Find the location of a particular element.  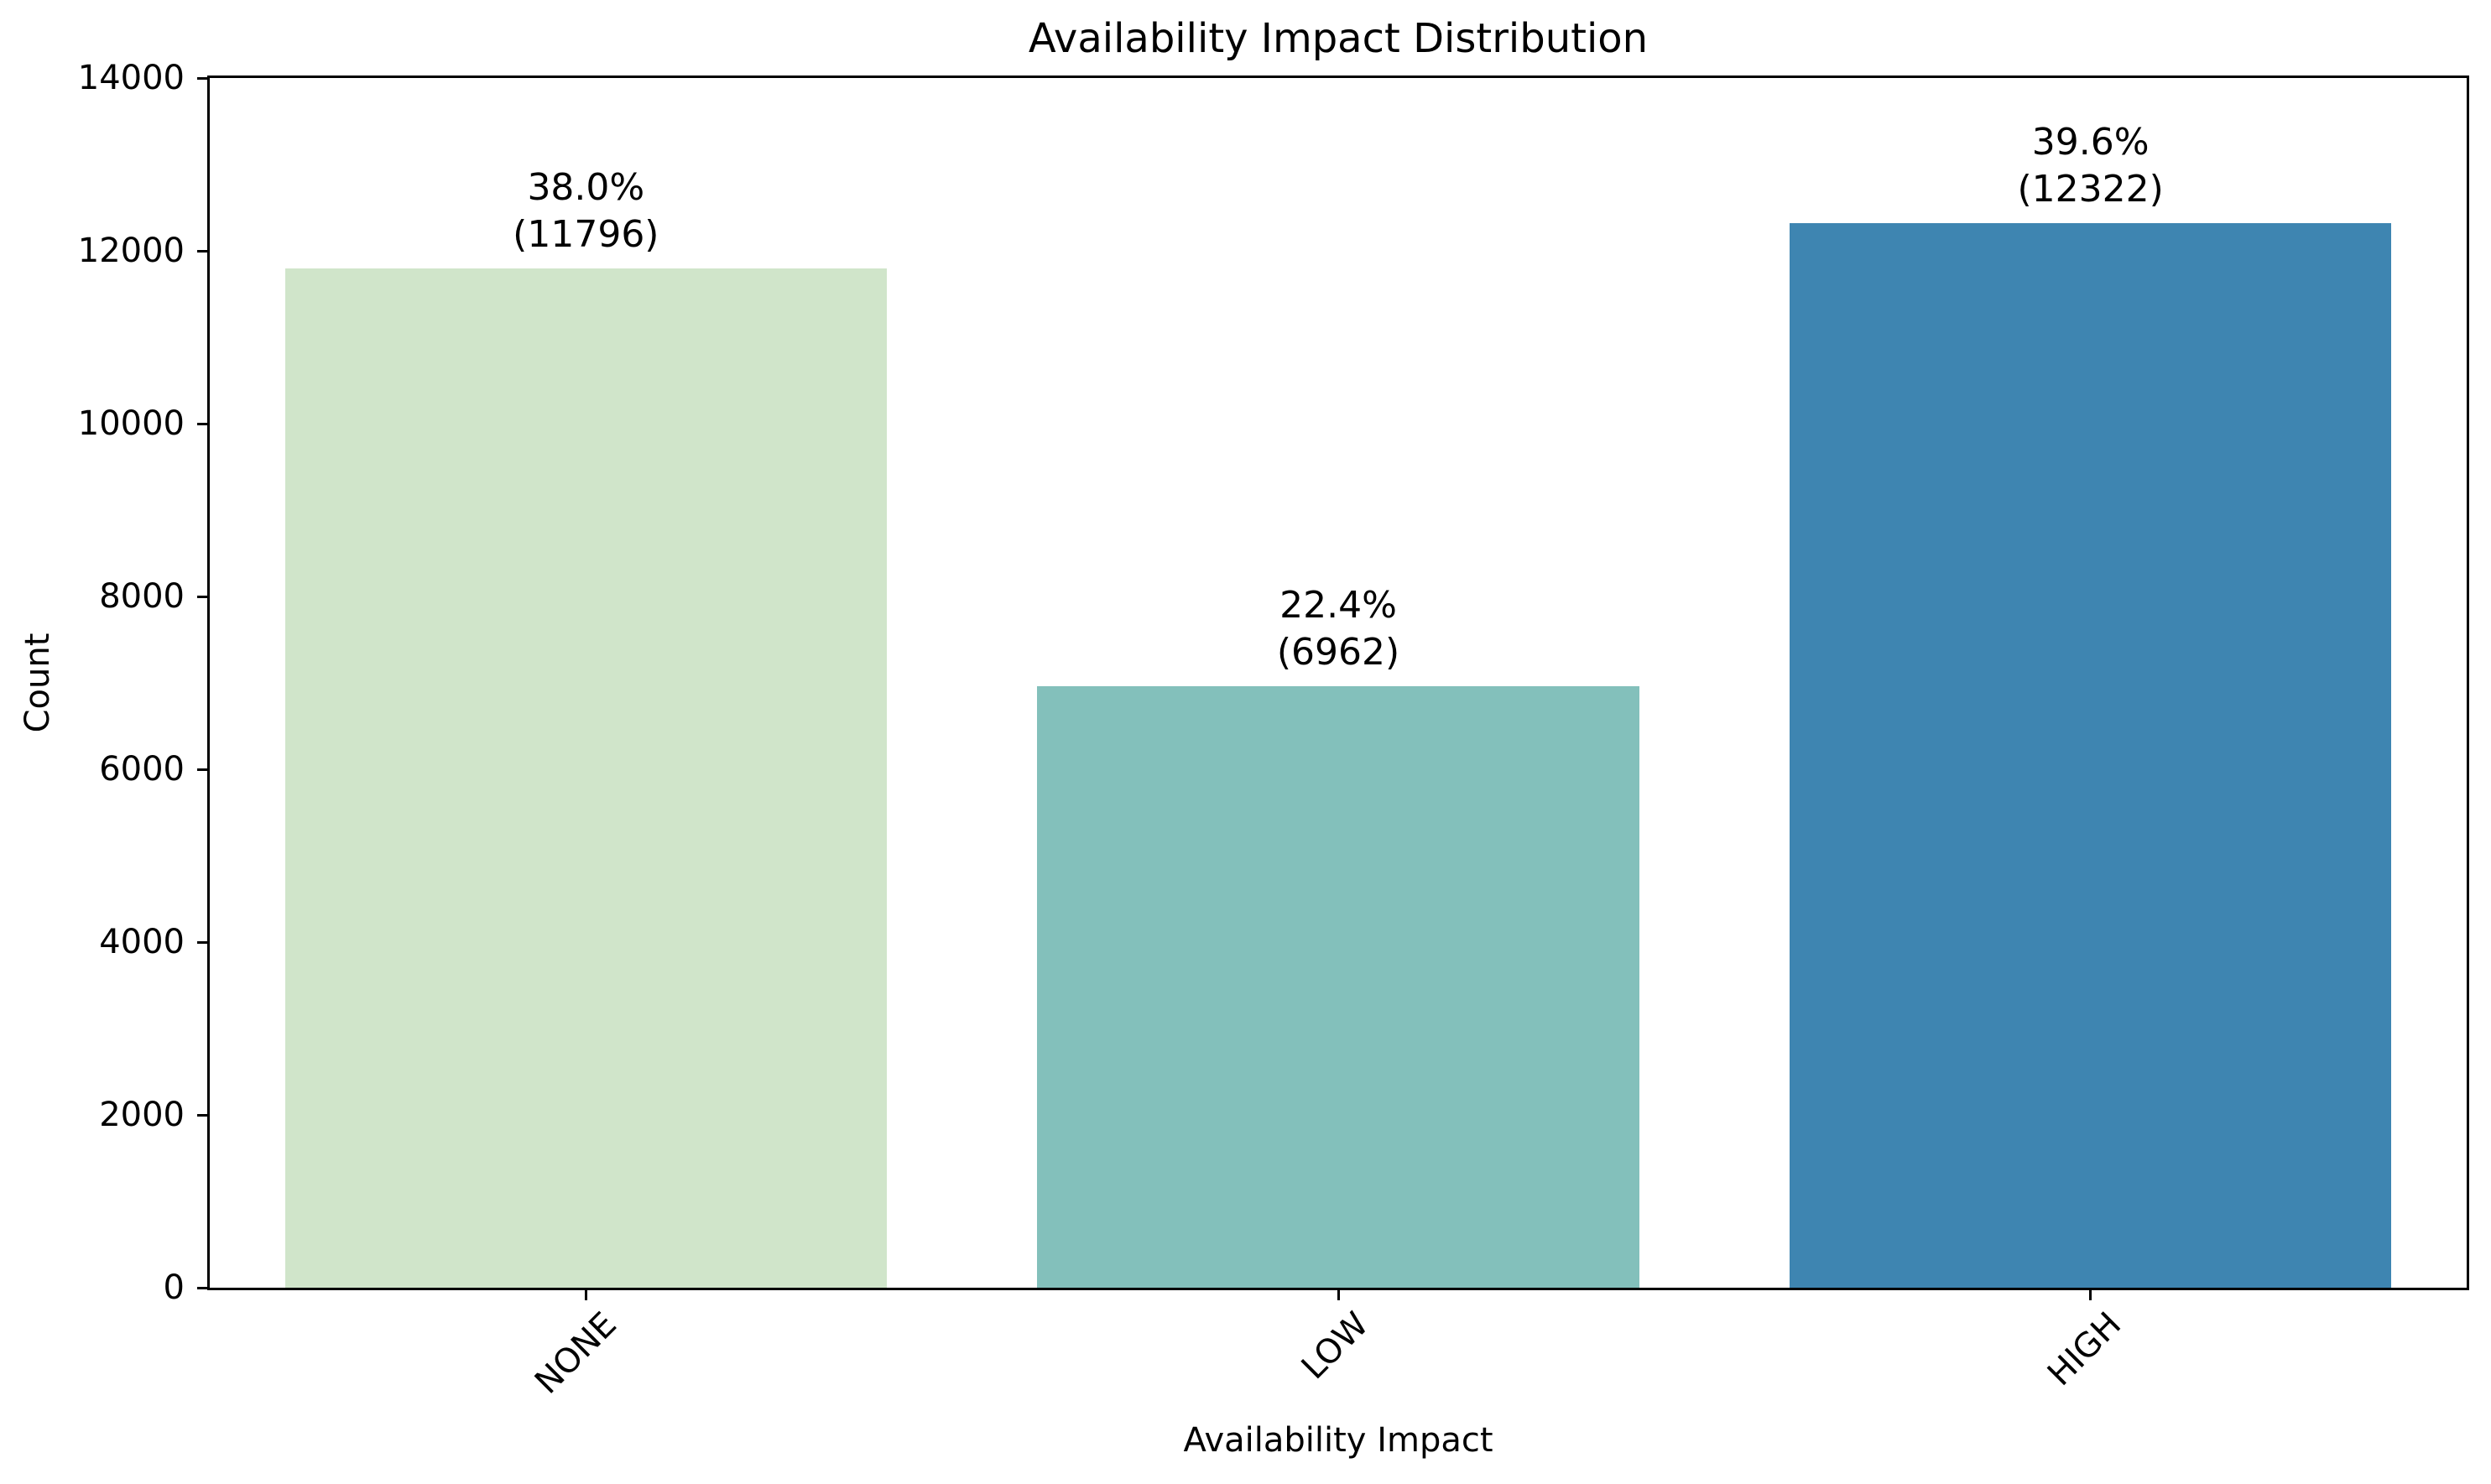

bar-annotation-percent: 38.0% is located at coordinates (586, 187).